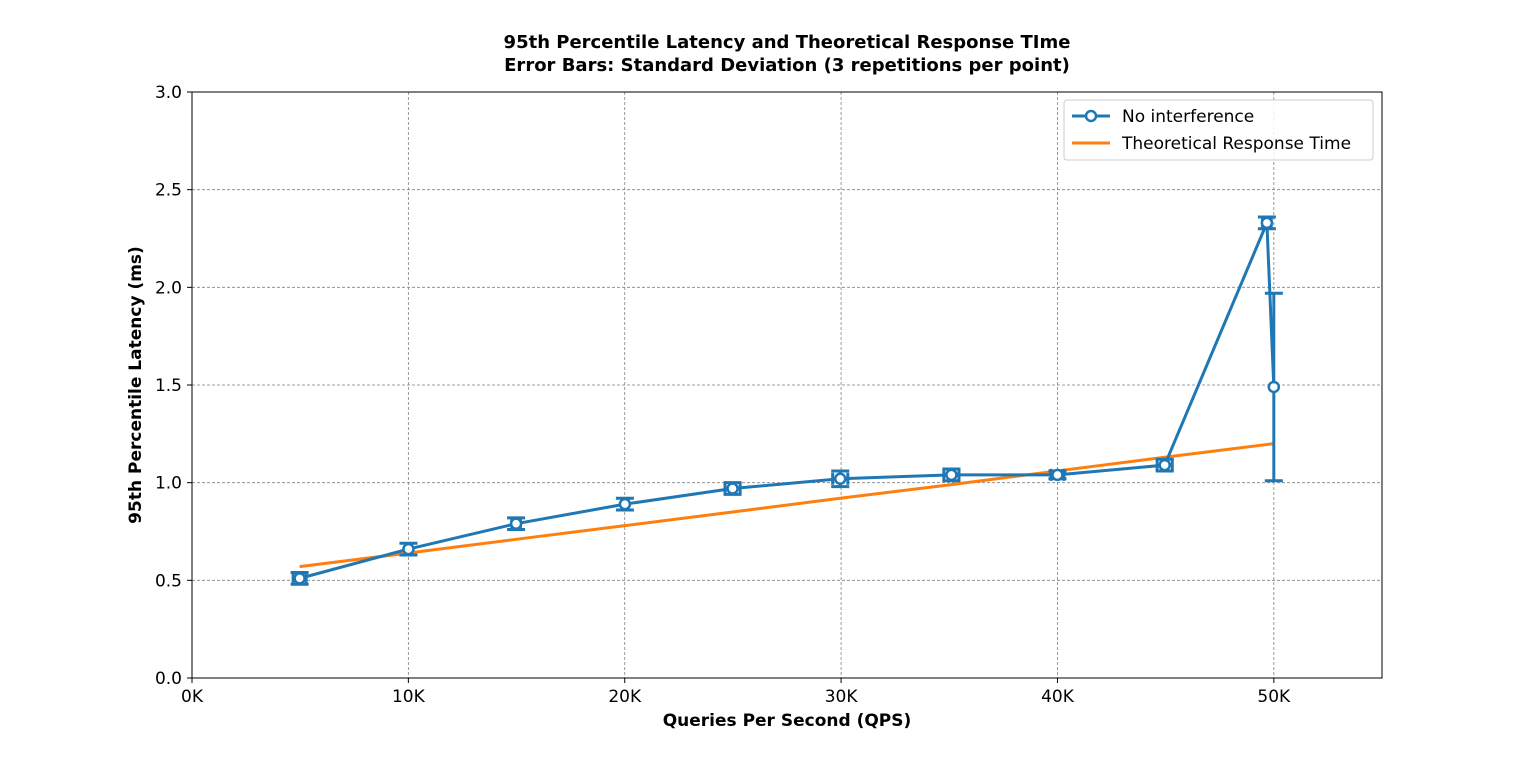 This screenshot has height=765, width=1536. Describe the element at coordinates (168, 191) in the screenshot. I see `y-tick-label: 2.5` at that location.